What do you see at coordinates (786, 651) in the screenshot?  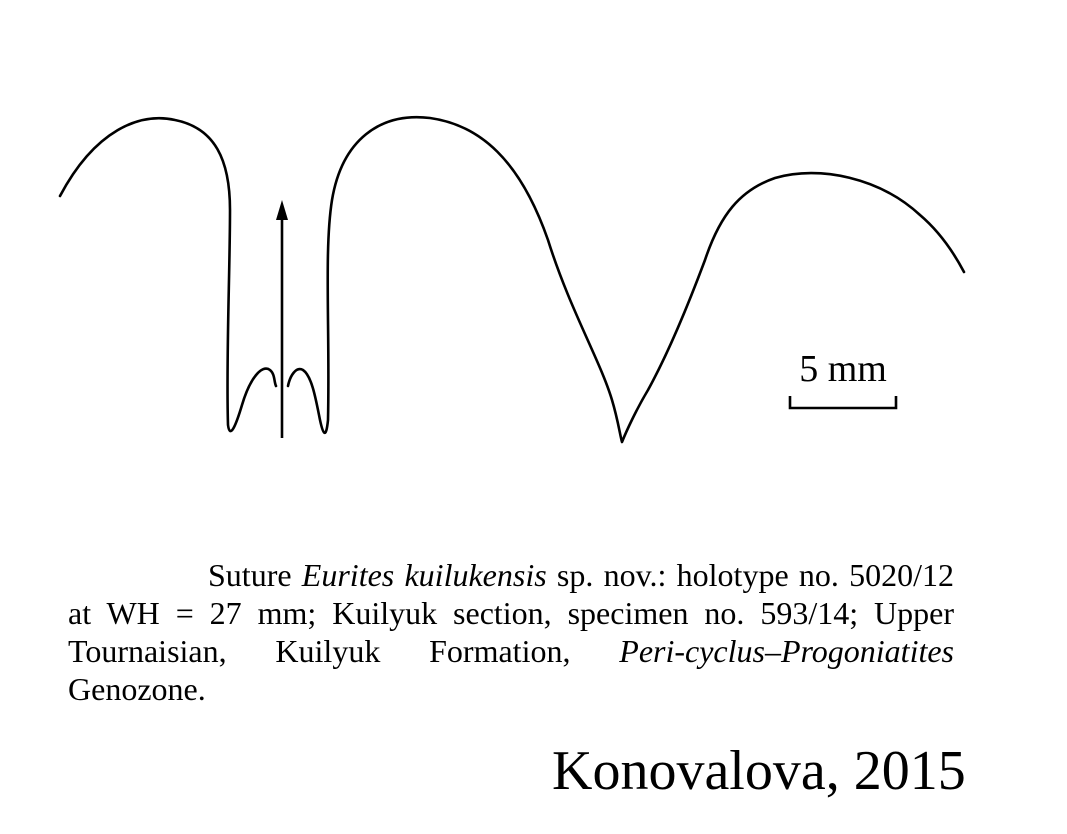 I see `caption-zone-name: Peri-cyclus–Progoniatites` at bounding box center [786, 651].